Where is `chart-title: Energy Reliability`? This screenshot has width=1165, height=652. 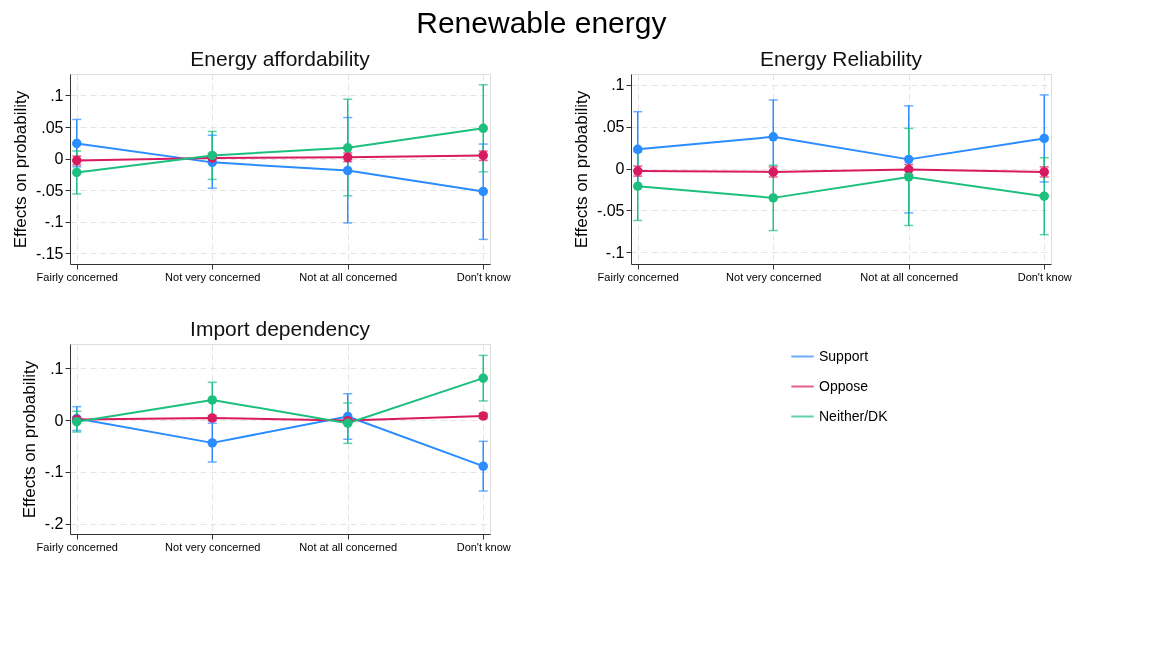
chart-title: Energy Reliability is located at coordinates (841, 58).